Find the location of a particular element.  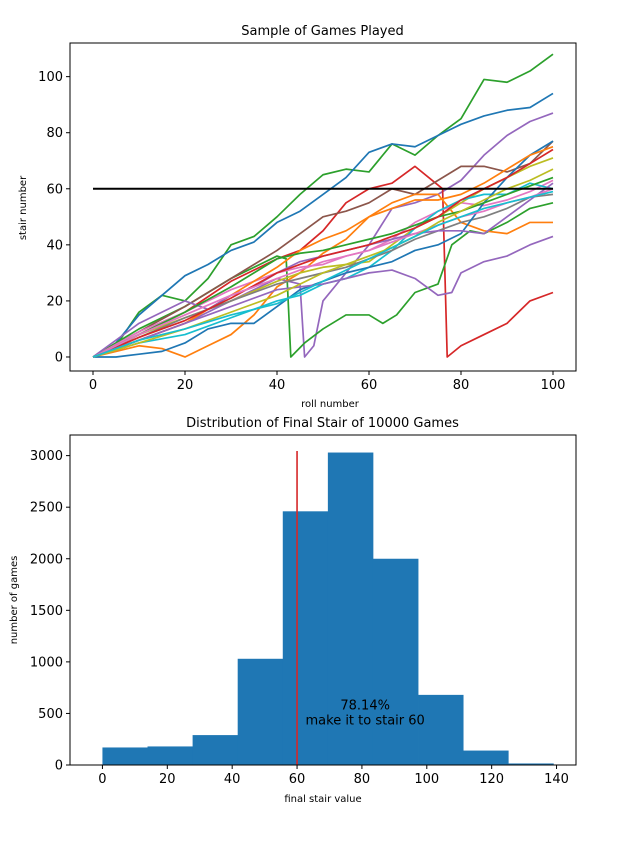

y-tick-label: 40 is located at coordinates (54, 245).